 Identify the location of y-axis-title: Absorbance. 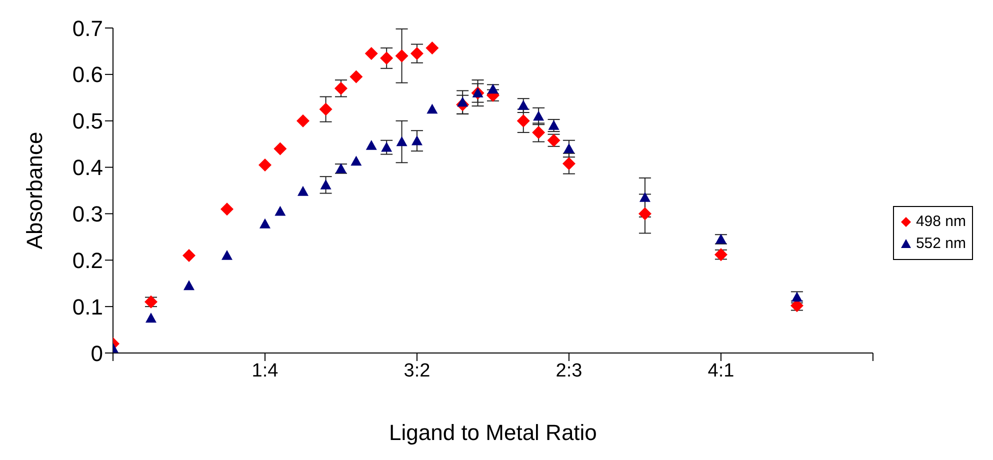
(34, 191).